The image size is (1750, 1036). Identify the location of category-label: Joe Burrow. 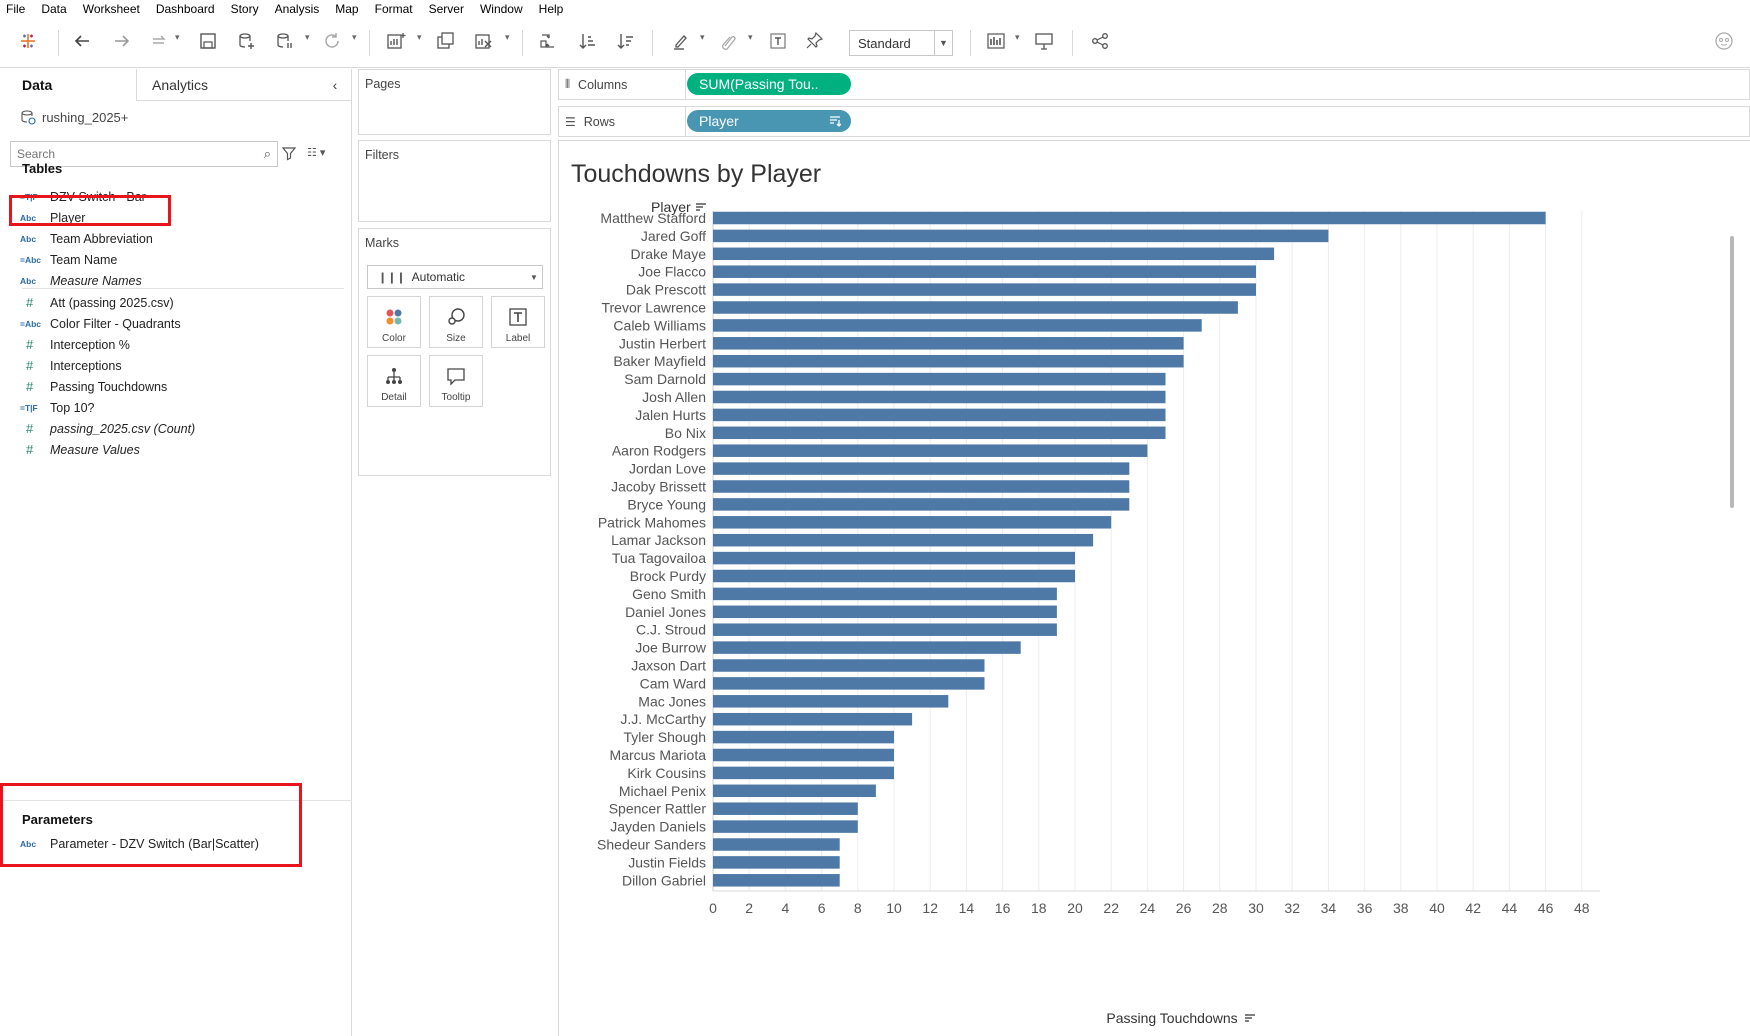
(671, 648).